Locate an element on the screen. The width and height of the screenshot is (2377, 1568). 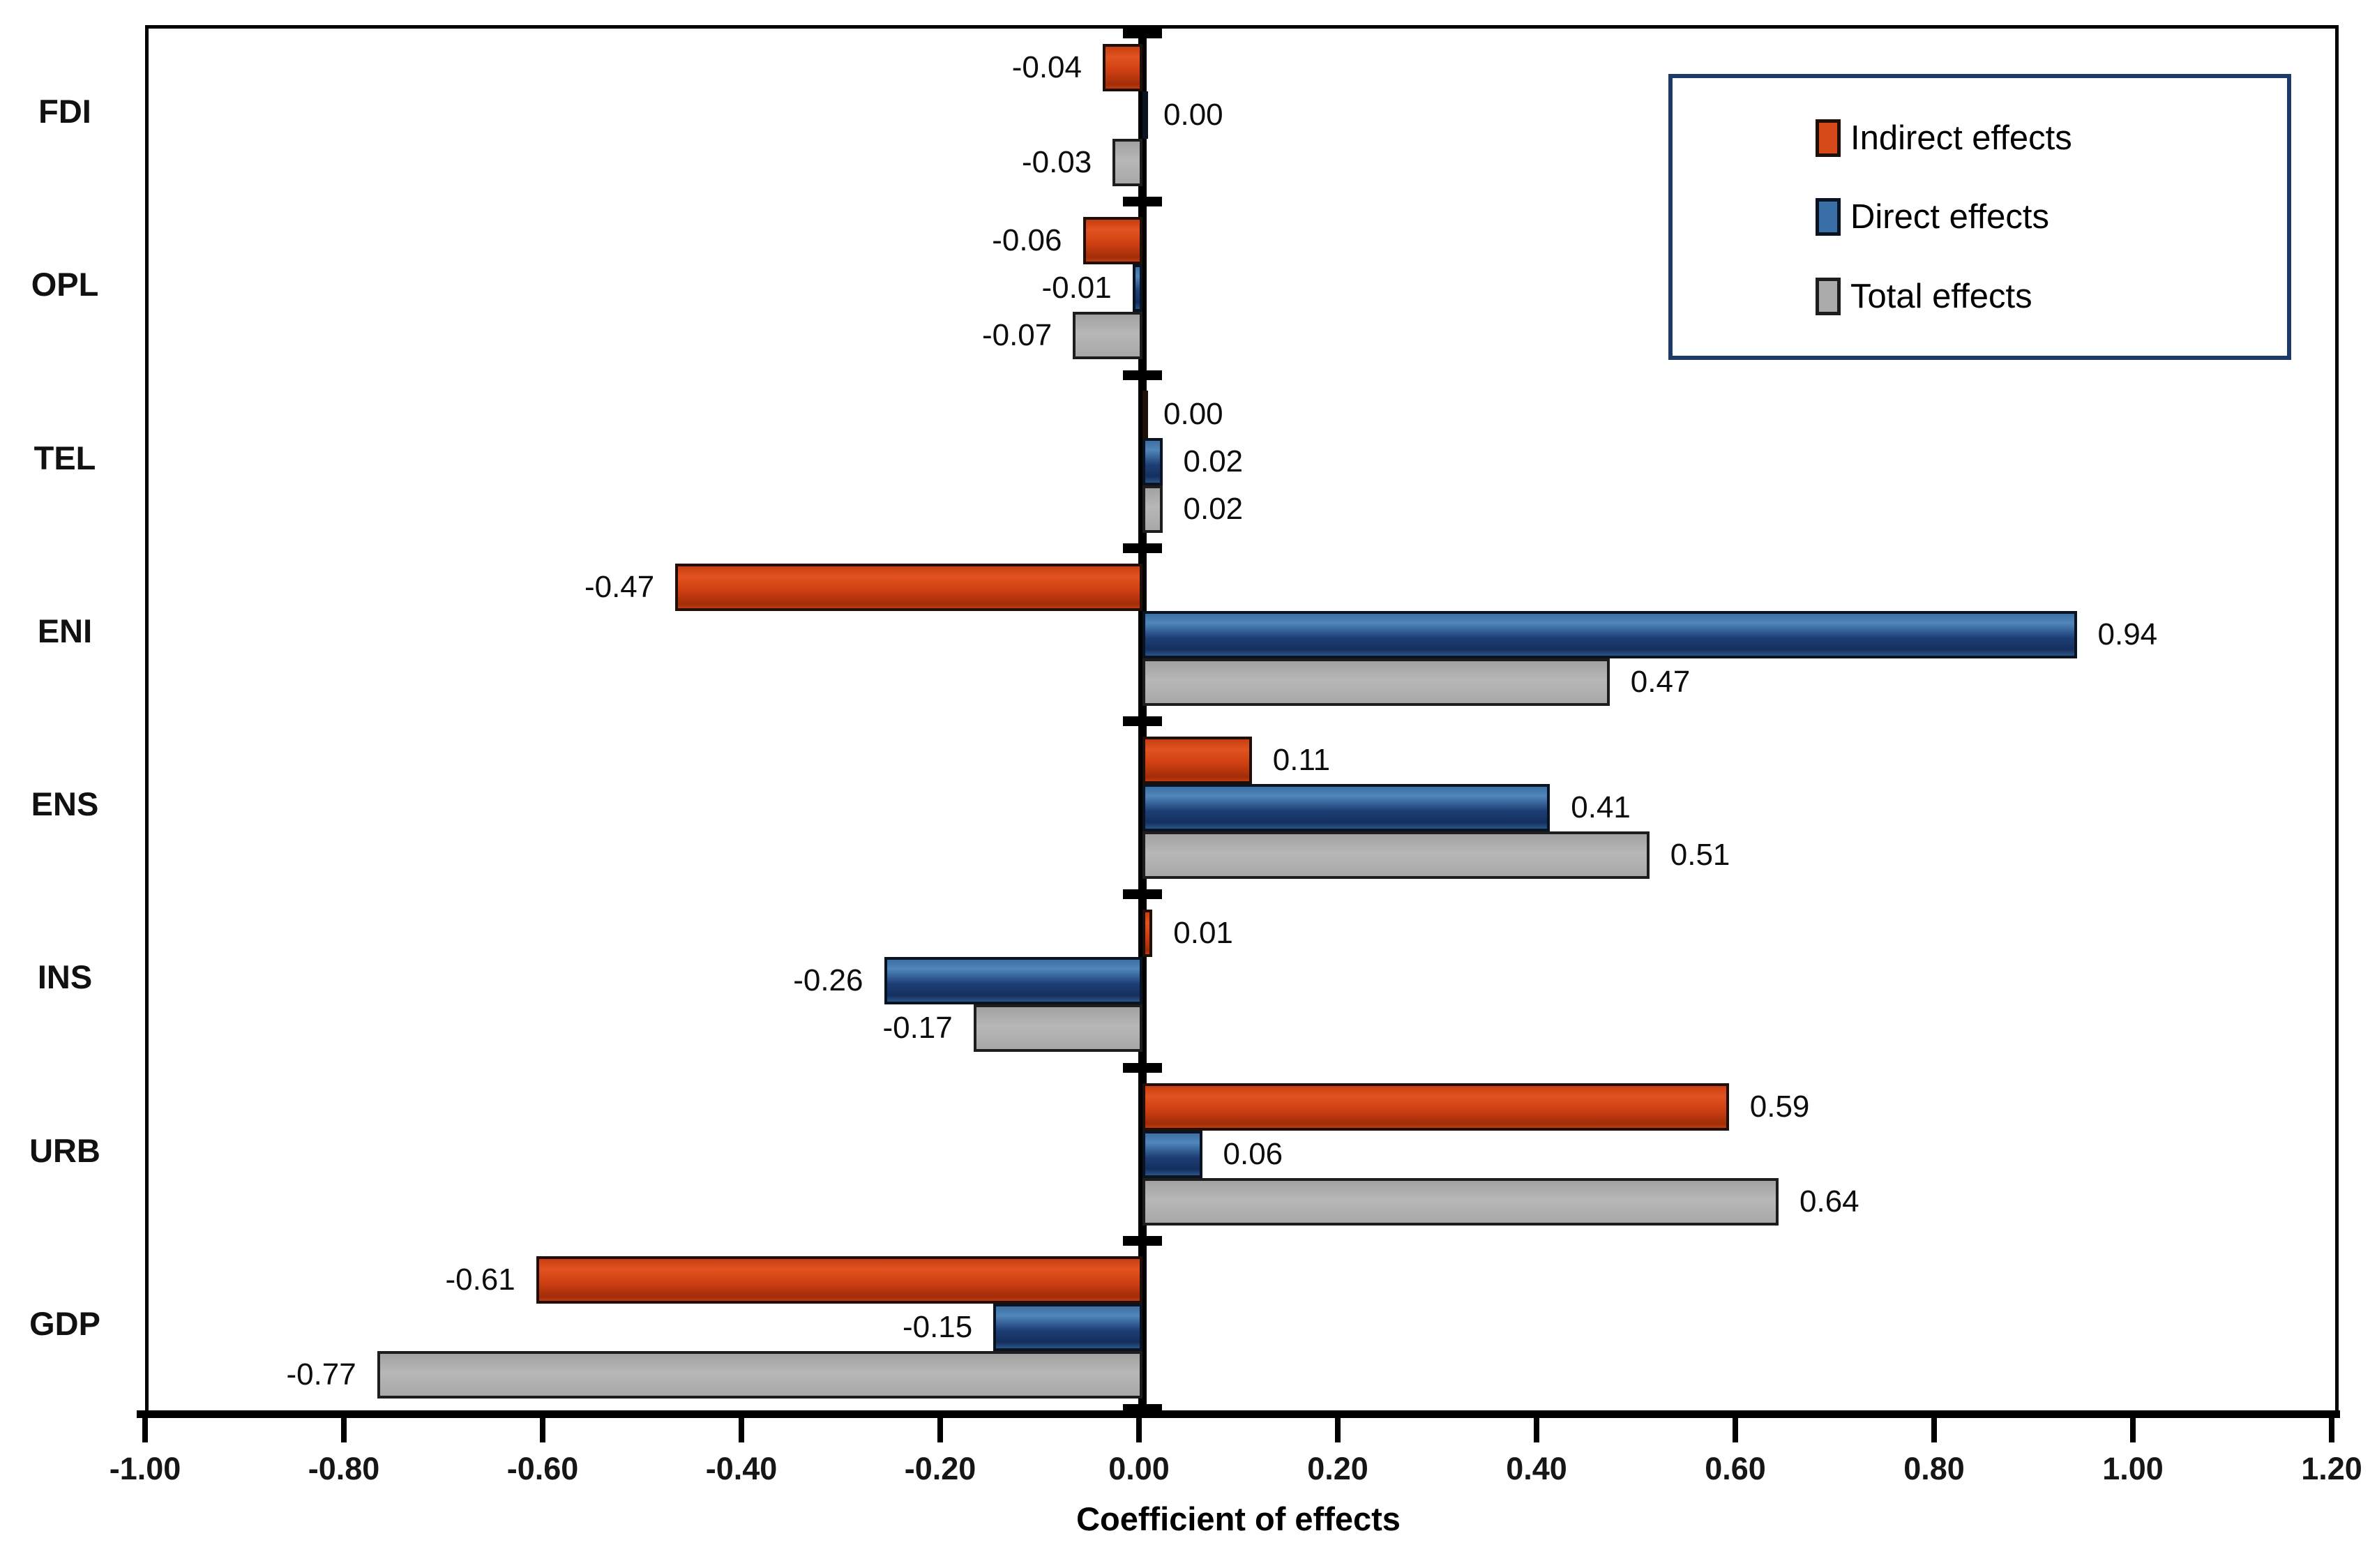
legend-item-indirect: Indirect effects is located at coordinates (2051, 138).